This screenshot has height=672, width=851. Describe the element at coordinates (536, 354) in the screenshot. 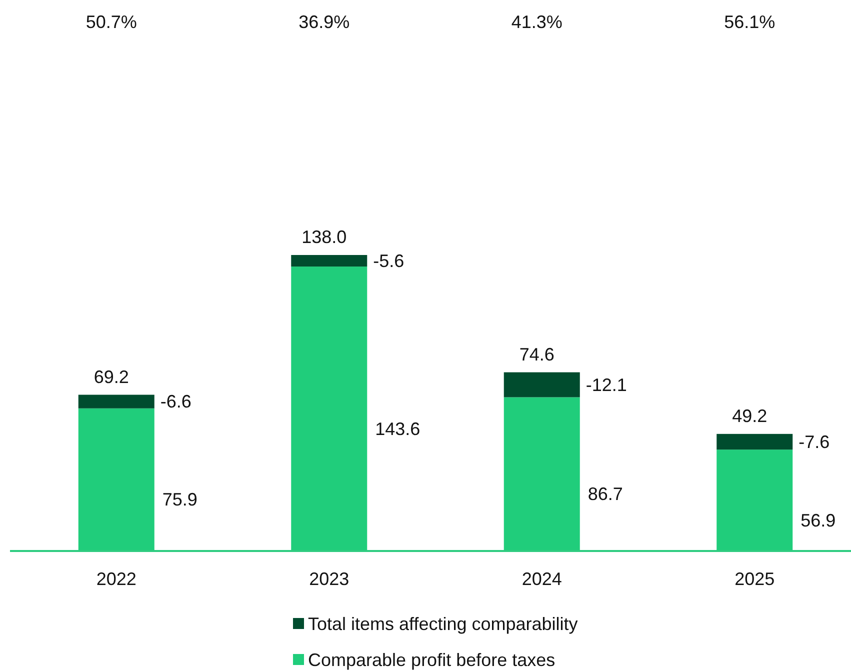

I see `data-label: 74.6` at that location.